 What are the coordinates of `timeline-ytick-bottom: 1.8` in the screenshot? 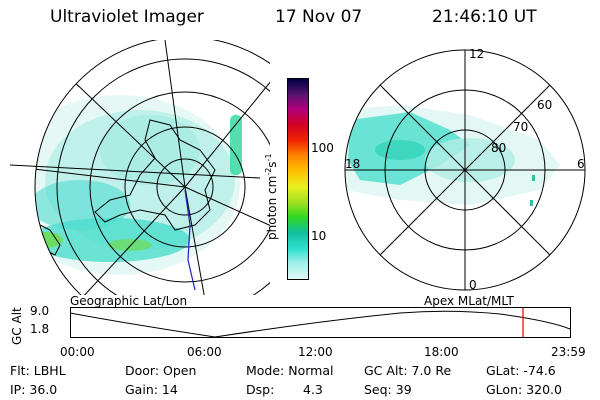 It's located at (40, 329).